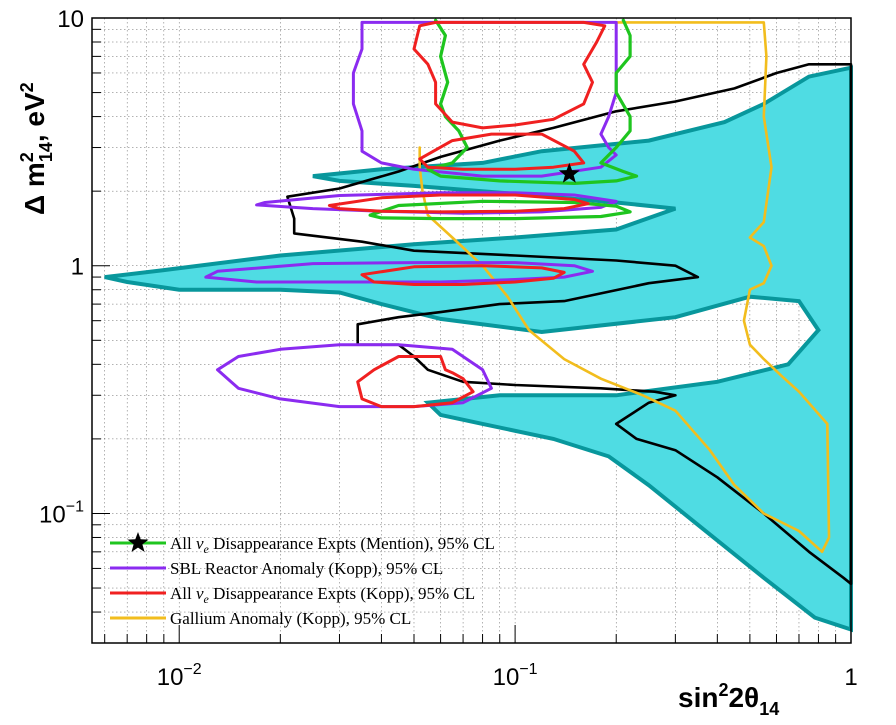 This screenshot has height=725, width=896. I want to click on x-tick-label: 10⁻¹, so click(515, 676).